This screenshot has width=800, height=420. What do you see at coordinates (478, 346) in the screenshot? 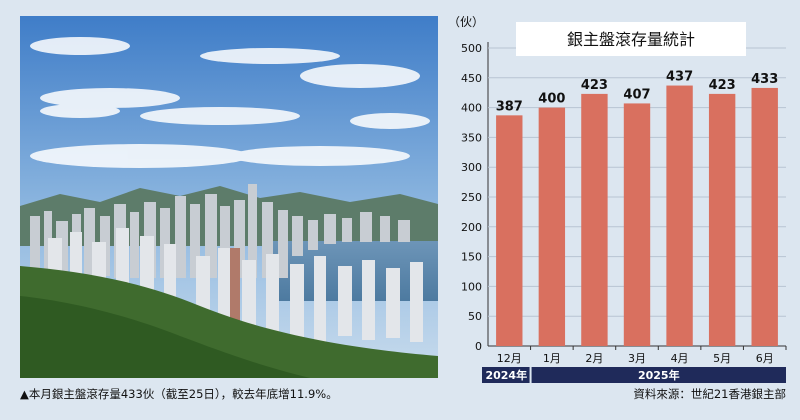
I see `y-tick-label: 0` at bounding box center [478, 346].